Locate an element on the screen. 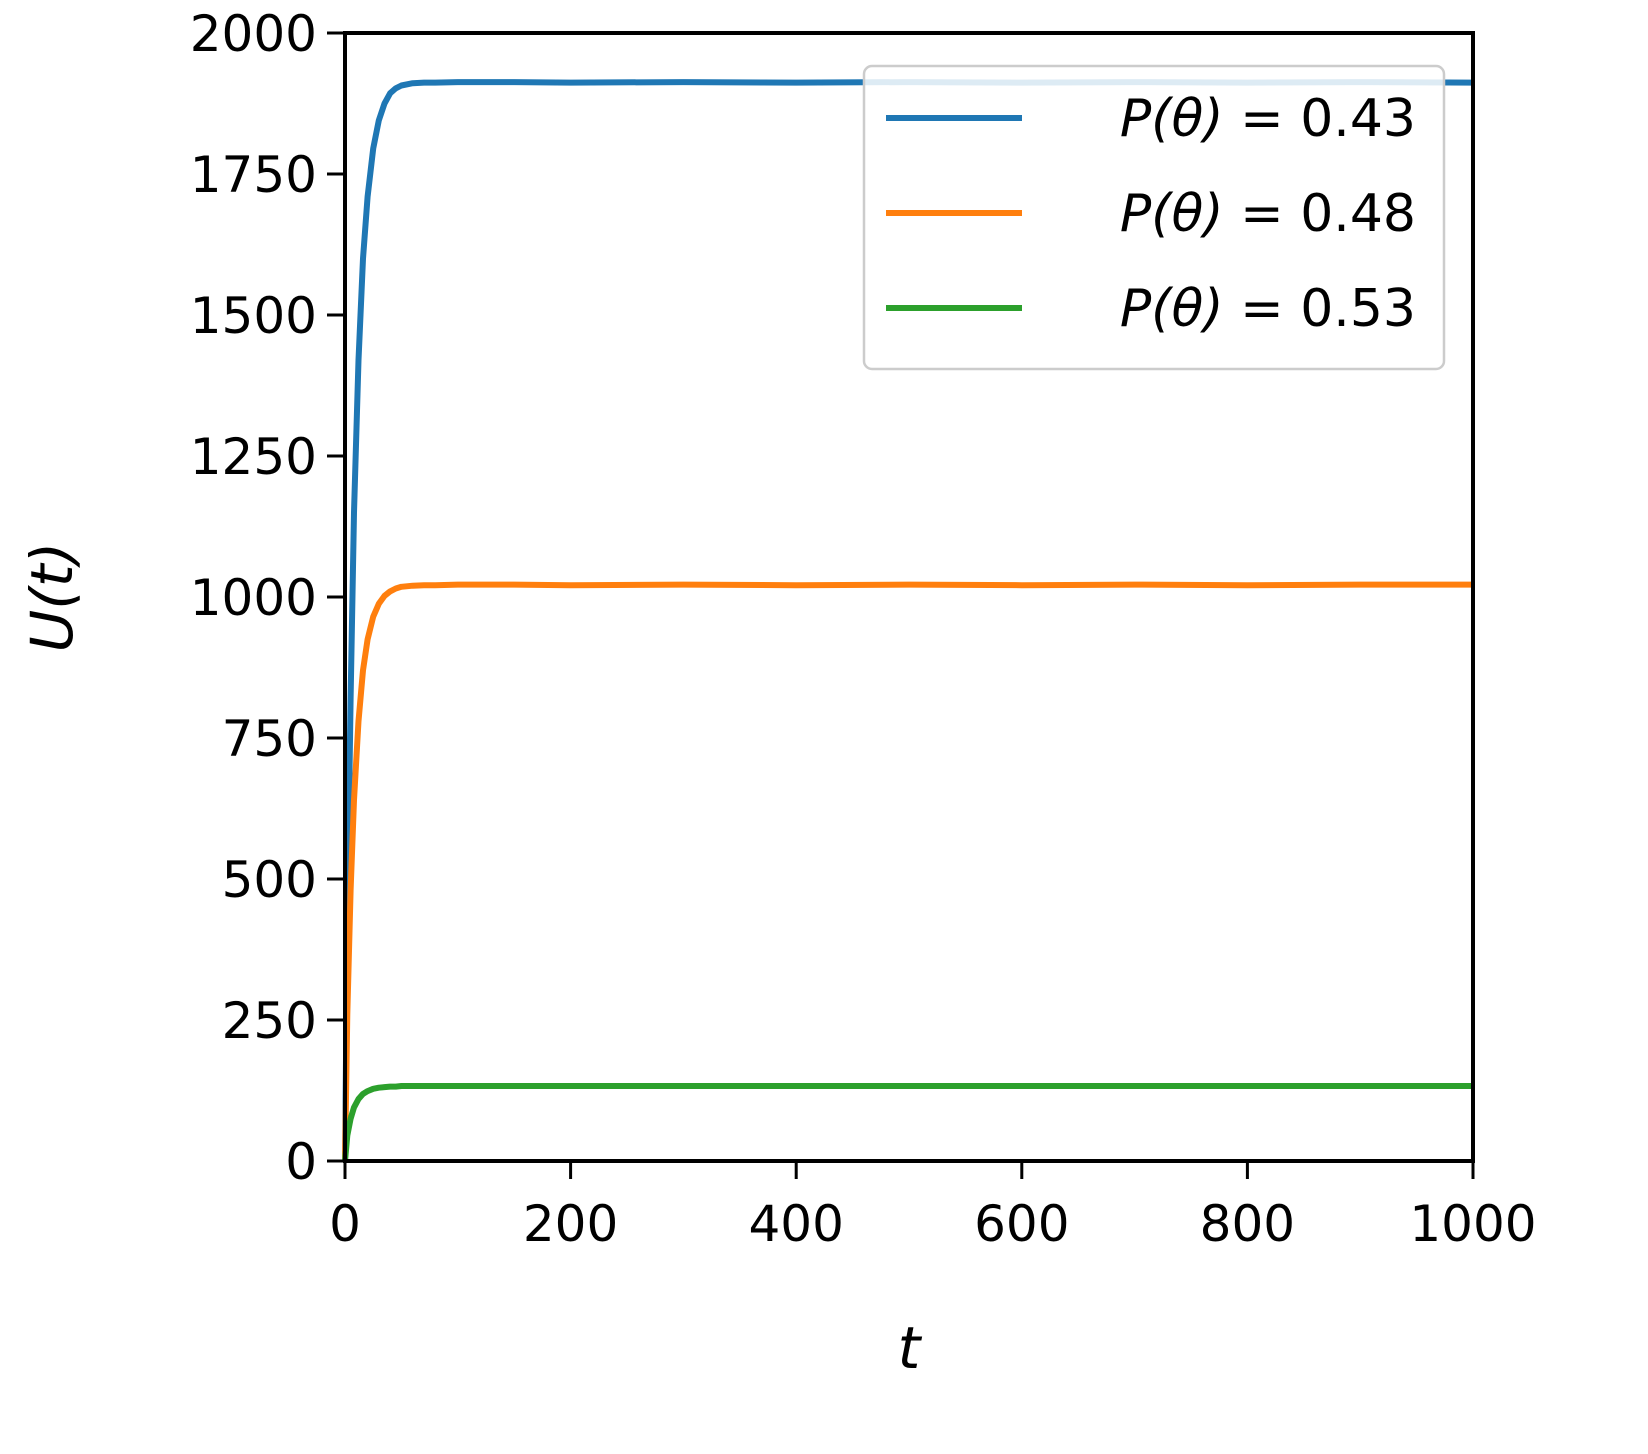  y-tick-label: 250 is located at coordinates (269, 1021).